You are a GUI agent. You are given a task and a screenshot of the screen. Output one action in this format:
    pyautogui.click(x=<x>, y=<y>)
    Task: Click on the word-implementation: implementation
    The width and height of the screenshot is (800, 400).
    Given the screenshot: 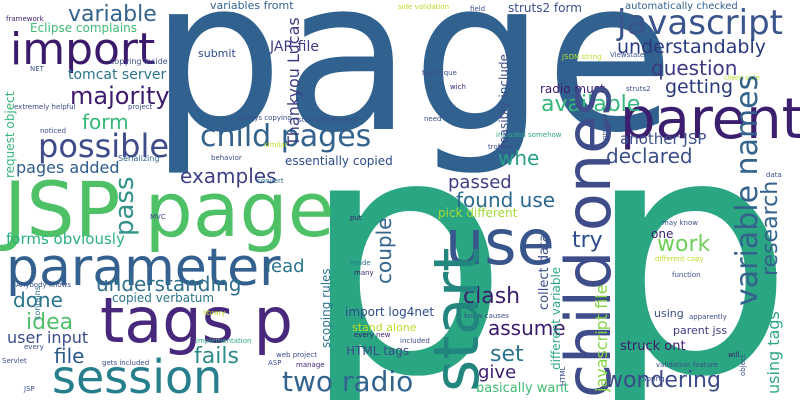 What is the action you would take?
    pyautogui.click(x=224, y=341)
    